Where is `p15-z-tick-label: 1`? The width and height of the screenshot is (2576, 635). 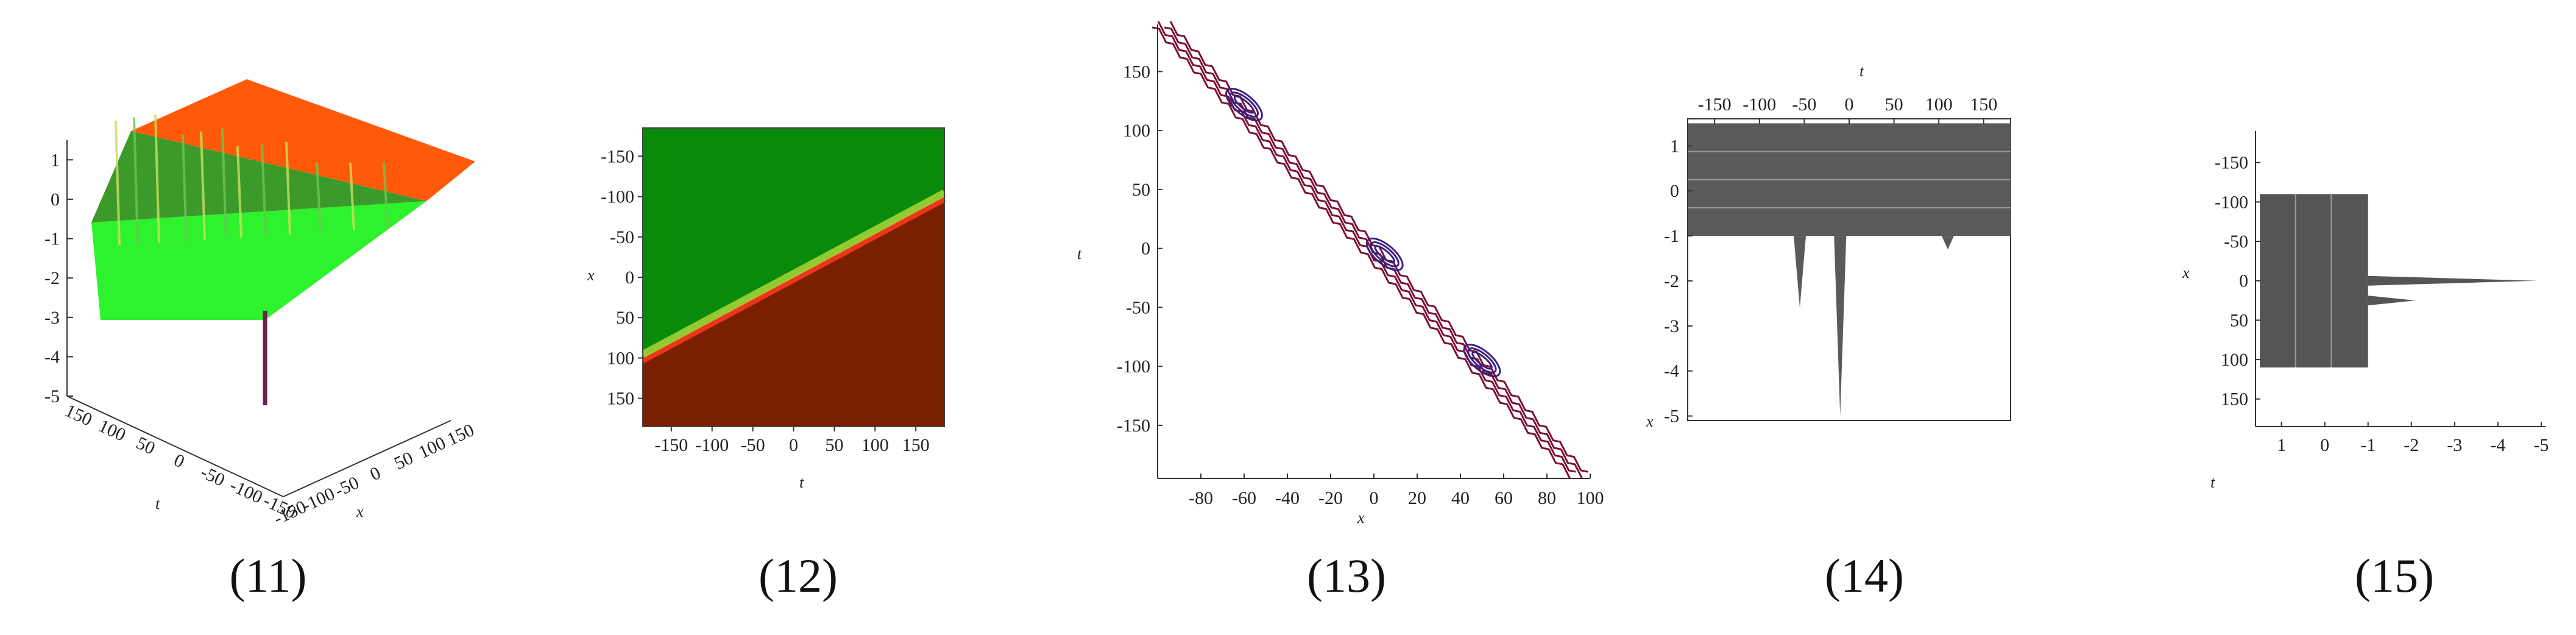
p15-z-tick-label: 1 is located at coordinates (2281, 445).